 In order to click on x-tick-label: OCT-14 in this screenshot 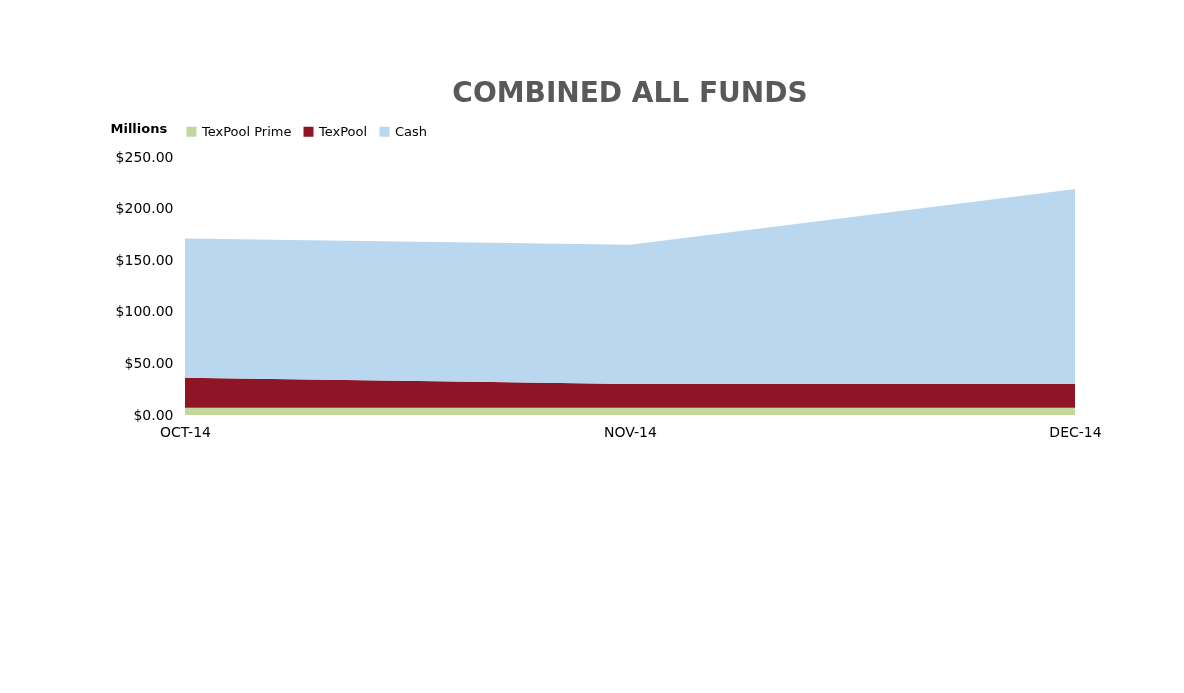, I will do `click(186, 431)`.